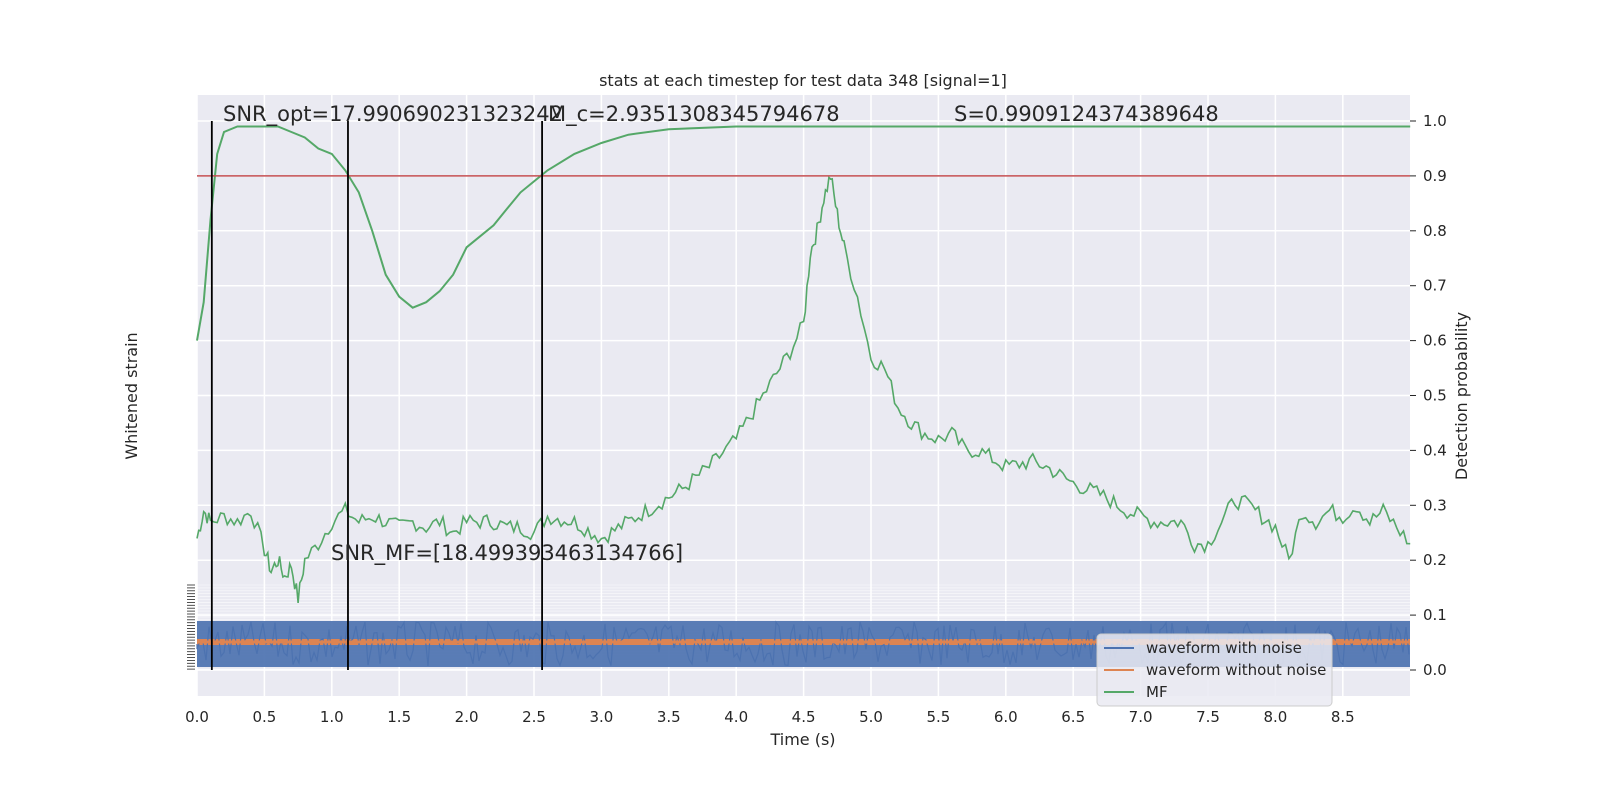  Describe the element at coordinates (1236, 670) in the screenshot. I see `legend-label-clean: waveform without noise` at that location.